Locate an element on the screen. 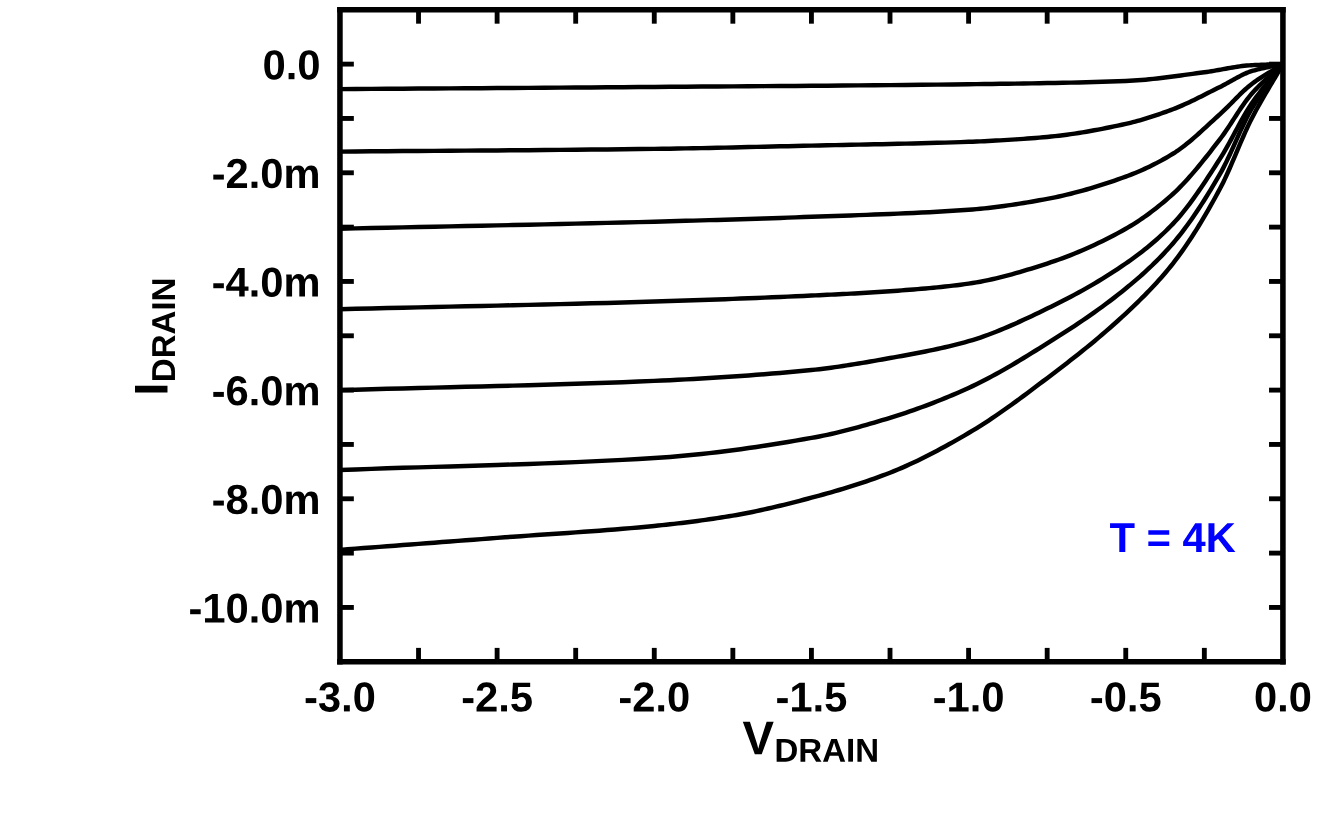  x-axis-title: V$_{DRAIN}$ is located at coordinates (809, 741).